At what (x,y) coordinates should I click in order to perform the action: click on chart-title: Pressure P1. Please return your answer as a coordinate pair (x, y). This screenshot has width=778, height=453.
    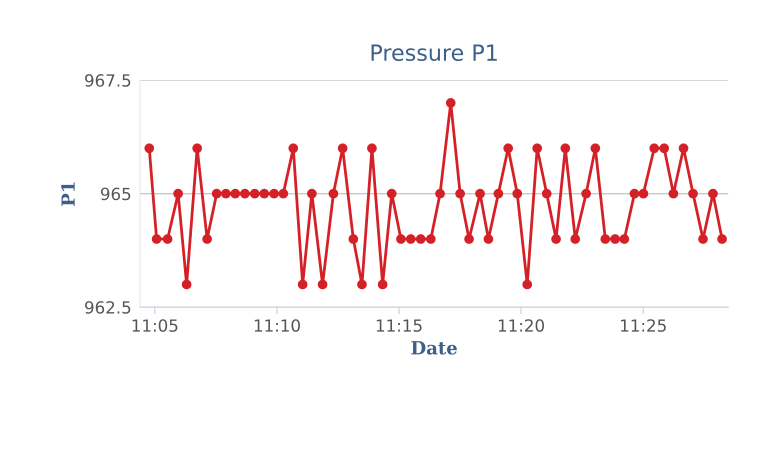
    Looking at the image, I should click on (434, 53).